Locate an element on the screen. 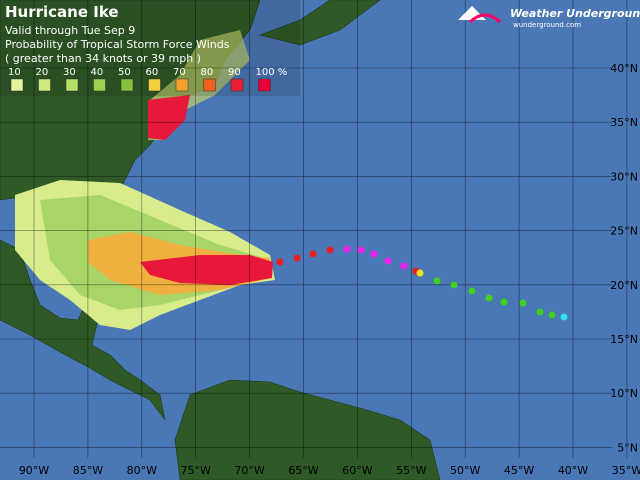  longitude-label: 45°W is located at coordinates (519, 470).